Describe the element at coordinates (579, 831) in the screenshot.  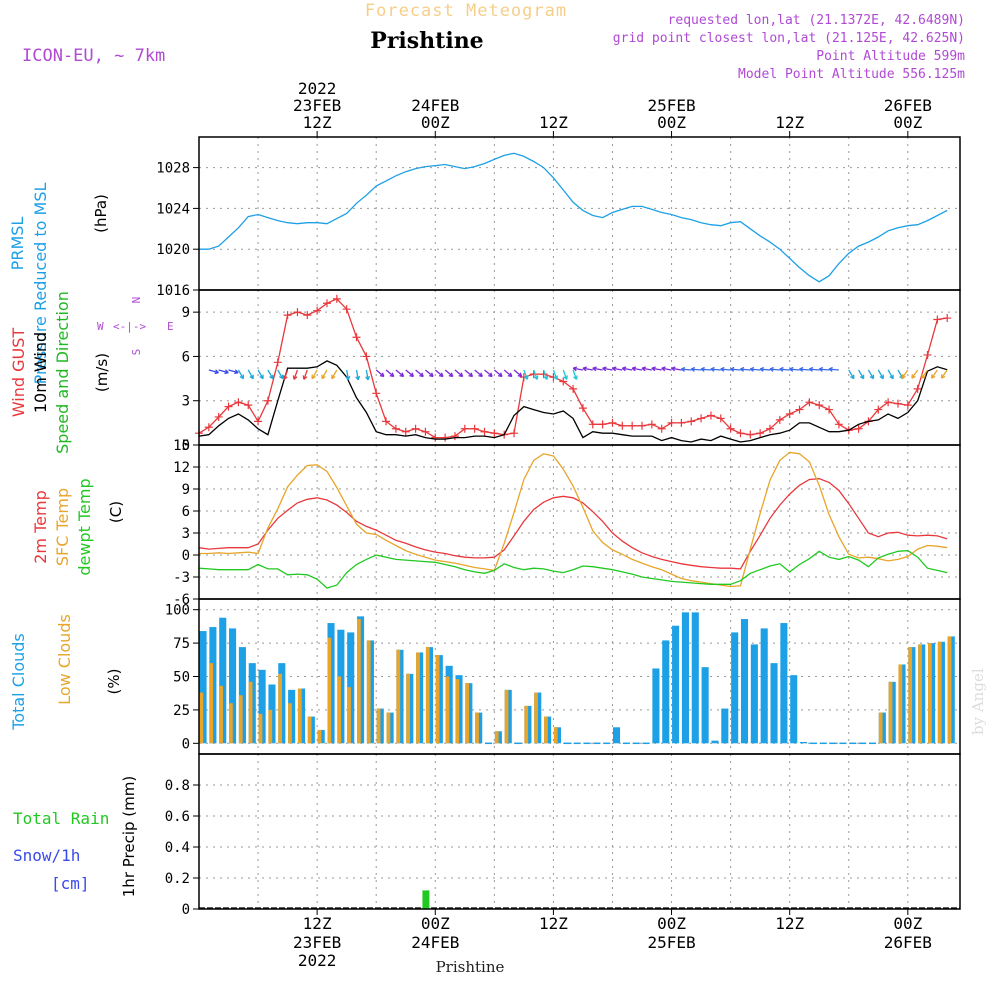
I see `panel-frame` at that location.